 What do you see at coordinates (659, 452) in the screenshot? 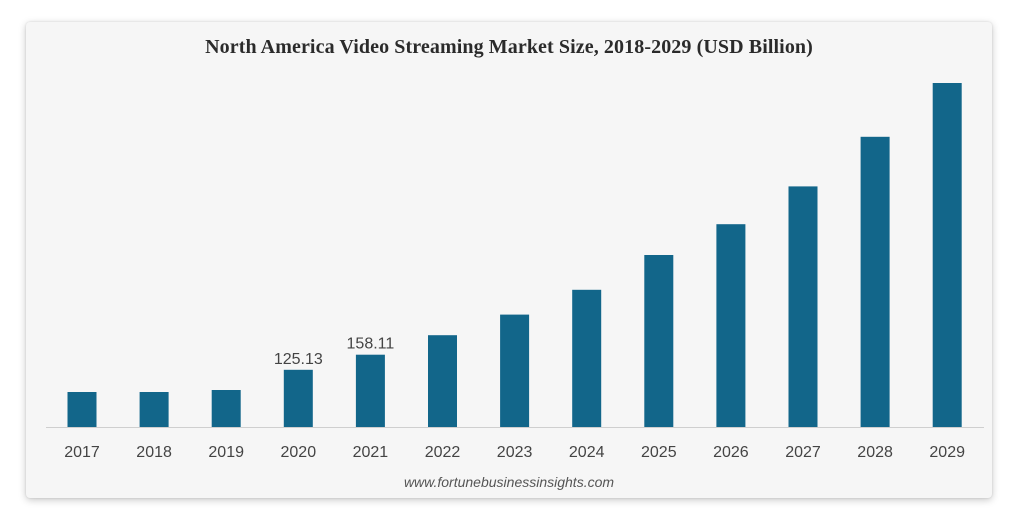
I see `x-tick-label-2025: 2025` at bounding box center [659, 452].